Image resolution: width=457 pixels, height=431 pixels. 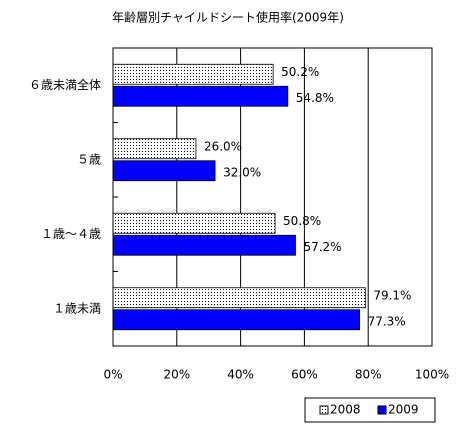 What do you see at coordinates (387, 321) in the screenshot?
I see `value-label: 77.3%` at bounding box center [387, 321].